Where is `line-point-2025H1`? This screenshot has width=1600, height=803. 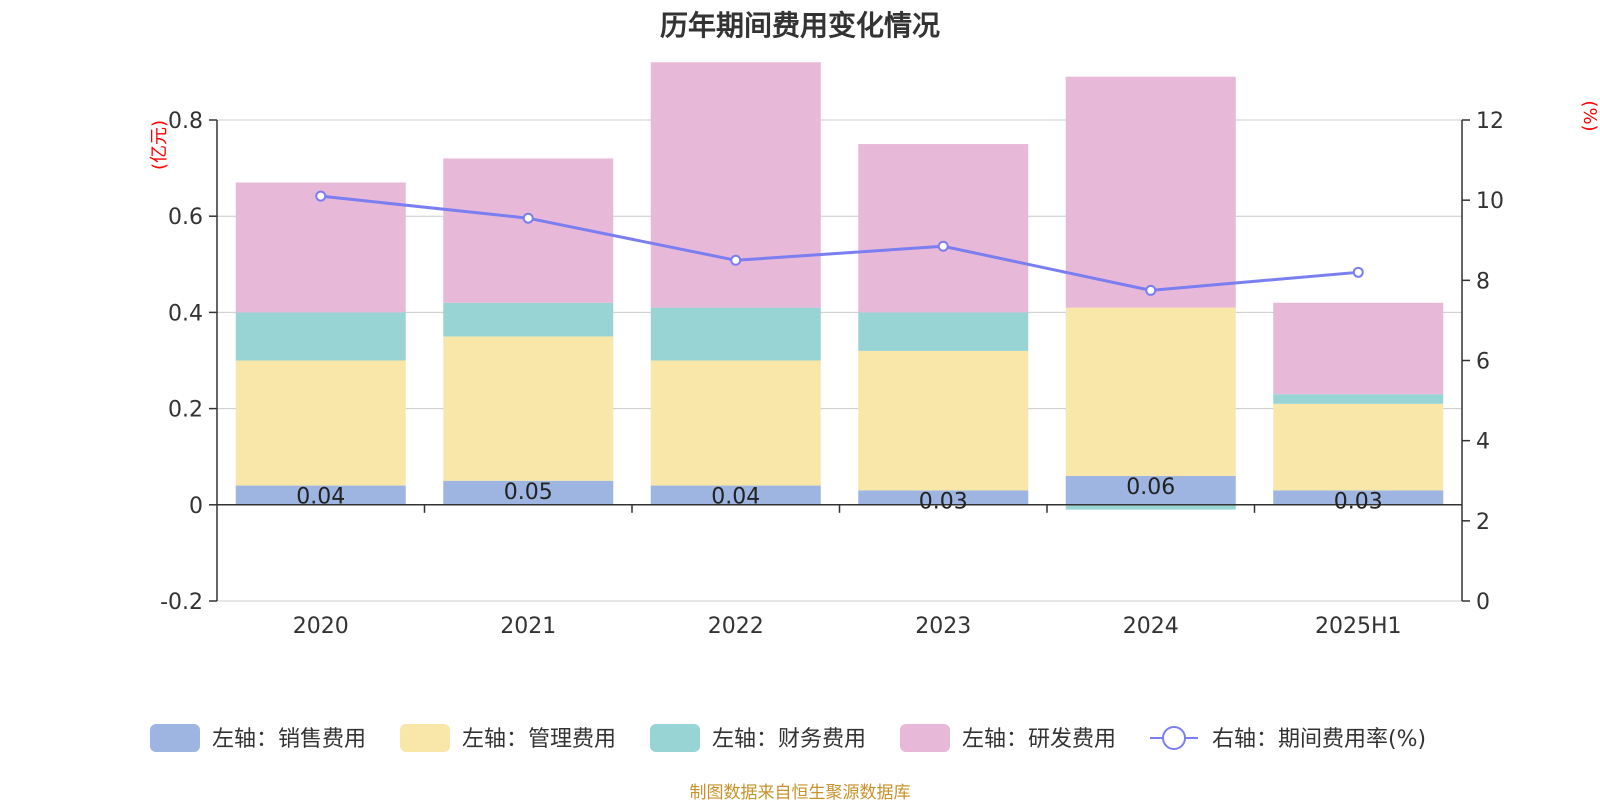
line-point-2025H1 is located at coordinates (1358, 272).